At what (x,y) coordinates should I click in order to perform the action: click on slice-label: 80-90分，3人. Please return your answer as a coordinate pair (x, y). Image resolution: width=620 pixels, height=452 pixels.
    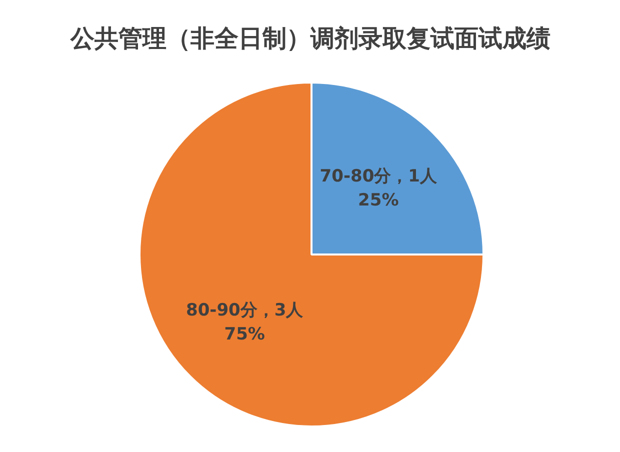
    Looking at the image, I should click on (245, 310).